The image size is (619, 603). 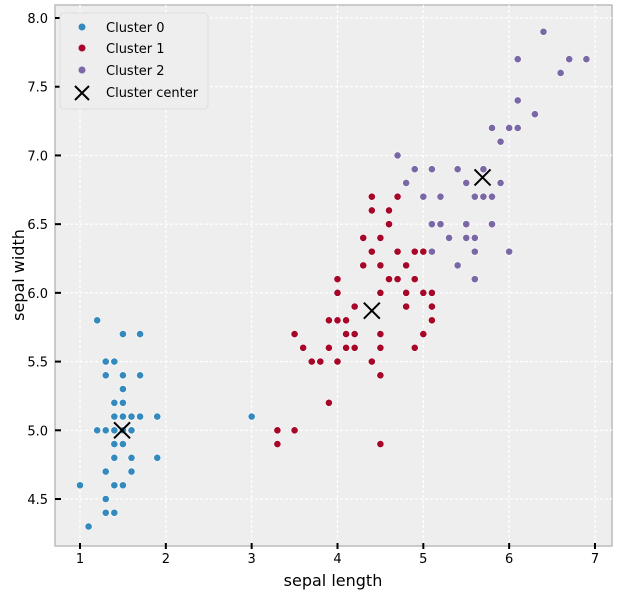 What do you see at coordinates (37, 19) in the screenshot?
I see `y-tick-label: 8.0` at bounding box center [37, 19].